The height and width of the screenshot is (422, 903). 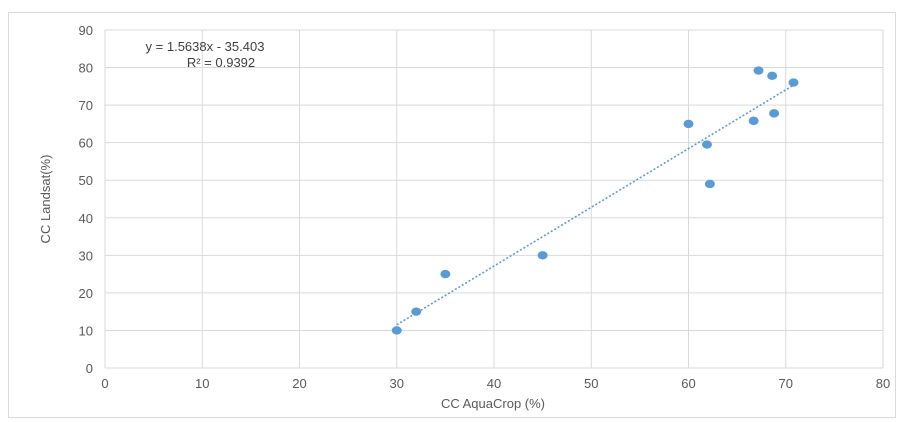 What do you see at coordinates (221, 62) in the screenshot?
I see `r-squared-label: R² = 0.9392` at bounding box center [221, 62].